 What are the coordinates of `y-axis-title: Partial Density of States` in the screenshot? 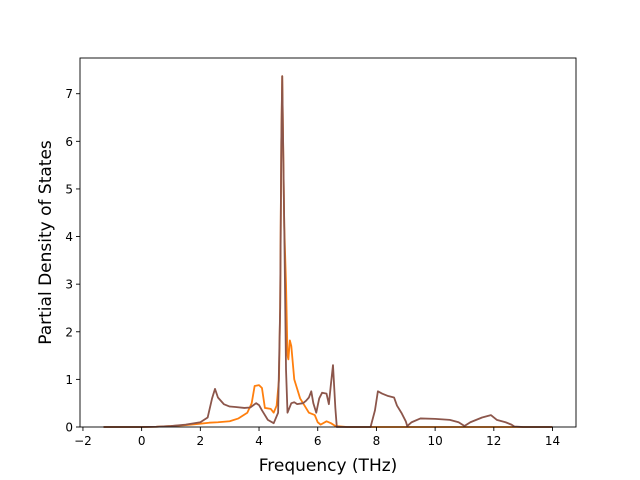 It's located at (46, 242).